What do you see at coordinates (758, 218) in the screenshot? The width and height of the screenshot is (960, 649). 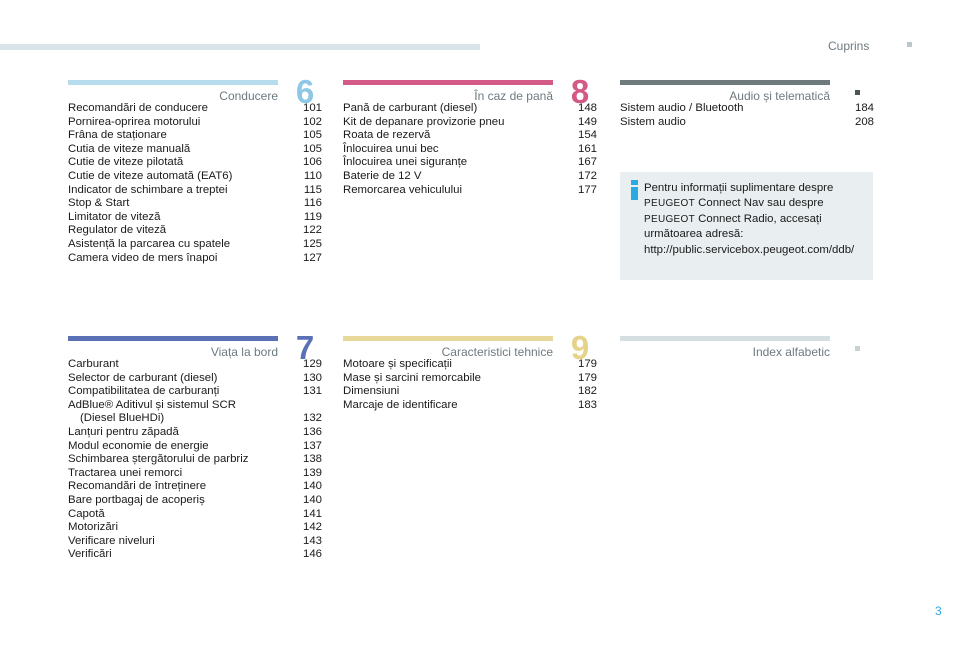 I see `info-line: Connect Radio, accesați` at bounding box center [758, 218].